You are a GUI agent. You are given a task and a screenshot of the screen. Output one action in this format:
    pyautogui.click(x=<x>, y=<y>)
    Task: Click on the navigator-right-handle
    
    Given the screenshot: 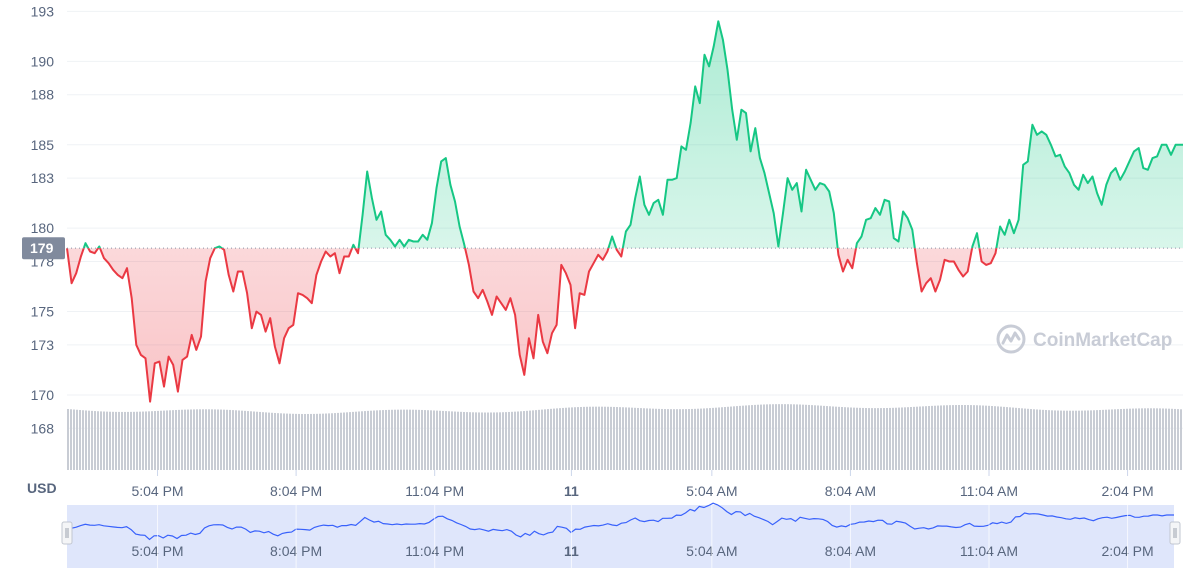 What is the action you would take?
    pyautogui.click(x=1175, y=533)
    